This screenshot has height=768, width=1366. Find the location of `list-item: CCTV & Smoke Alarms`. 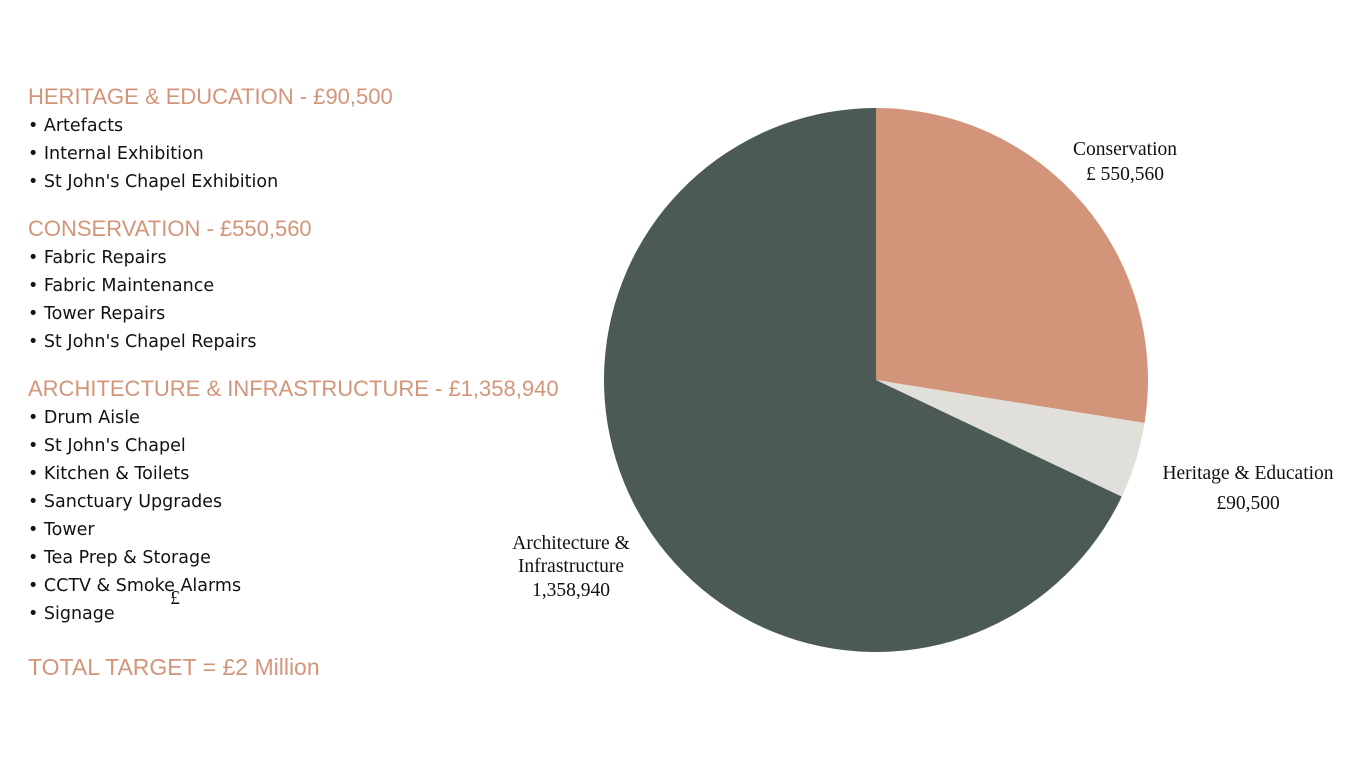

list-item: CCTV & Smoke Alarms is located at coordinates (298, 586).